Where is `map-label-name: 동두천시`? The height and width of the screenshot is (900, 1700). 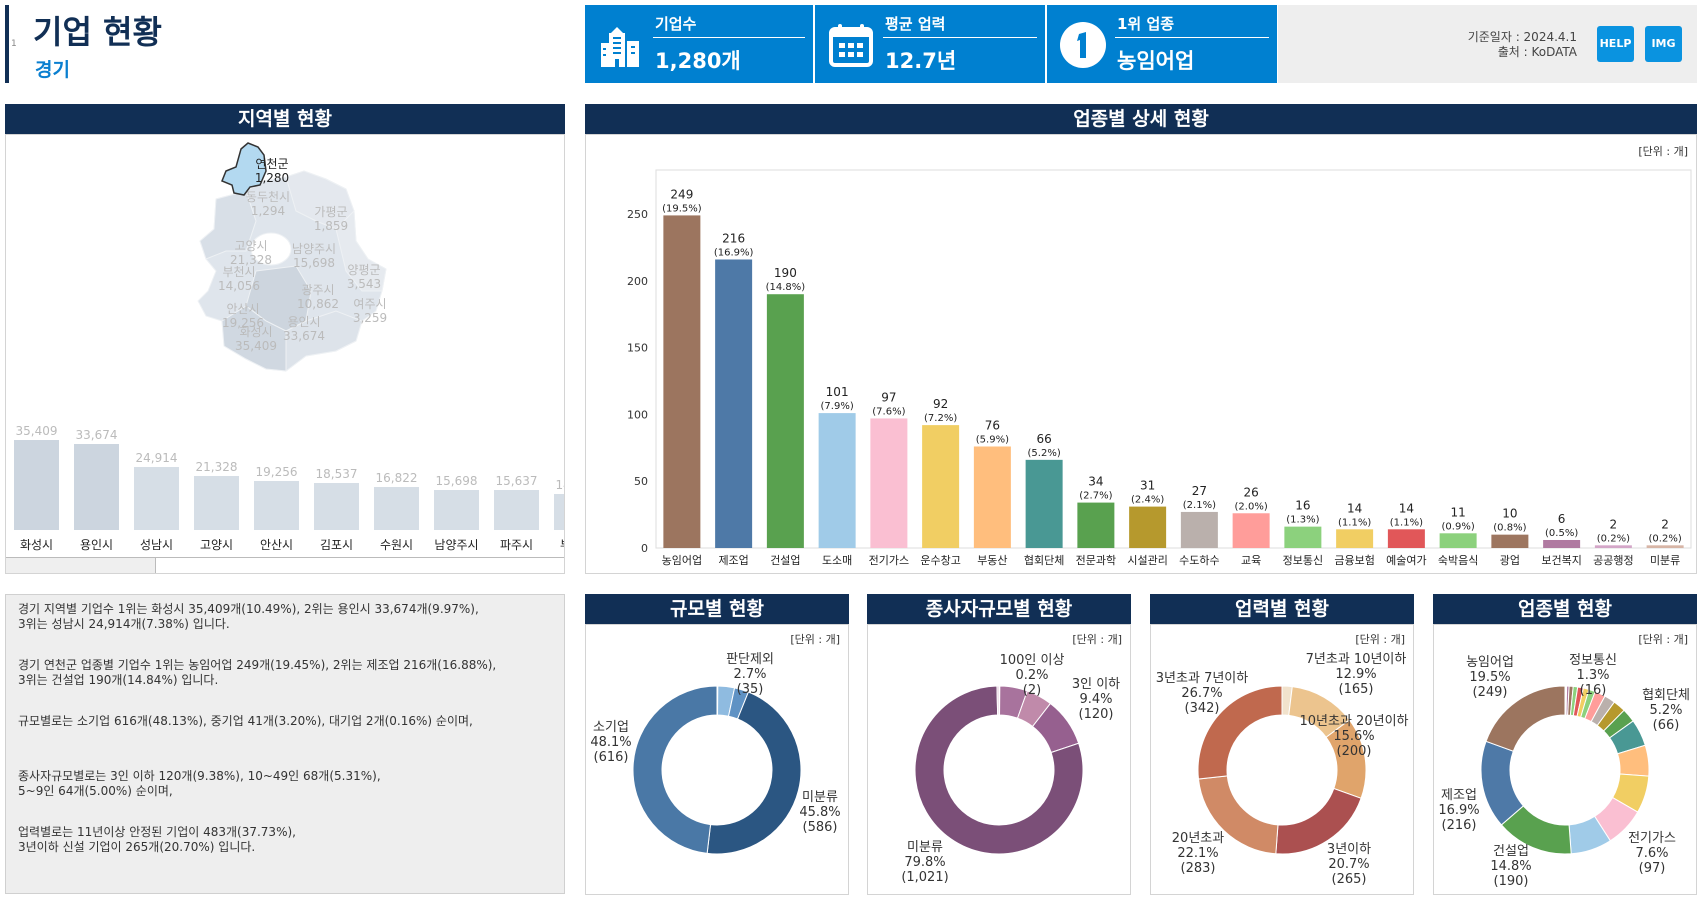 map-label-name: 동두천시 is located at coordinates (268, 197).